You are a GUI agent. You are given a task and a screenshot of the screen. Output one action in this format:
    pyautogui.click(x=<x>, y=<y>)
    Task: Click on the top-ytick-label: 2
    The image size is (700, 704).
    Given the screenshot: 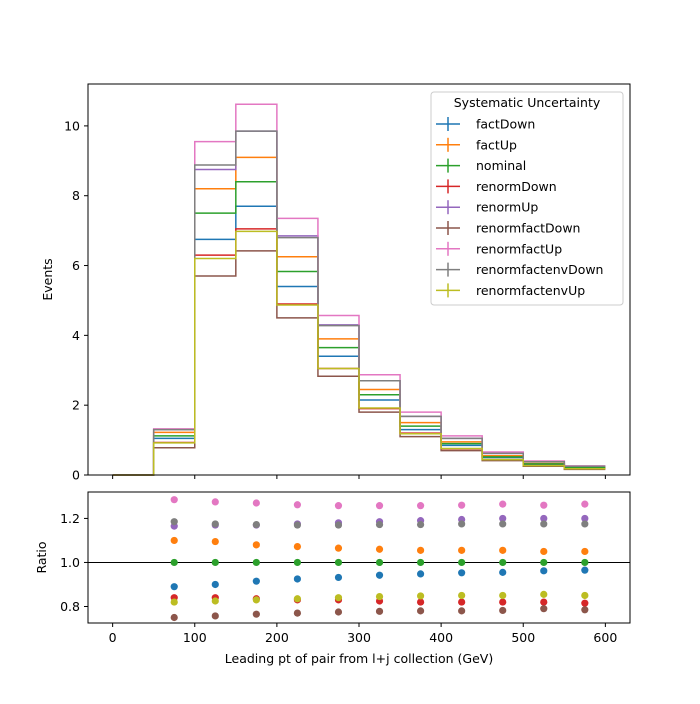 What is the action you would take?
    pyautogui.click(x=76, y=405)
    